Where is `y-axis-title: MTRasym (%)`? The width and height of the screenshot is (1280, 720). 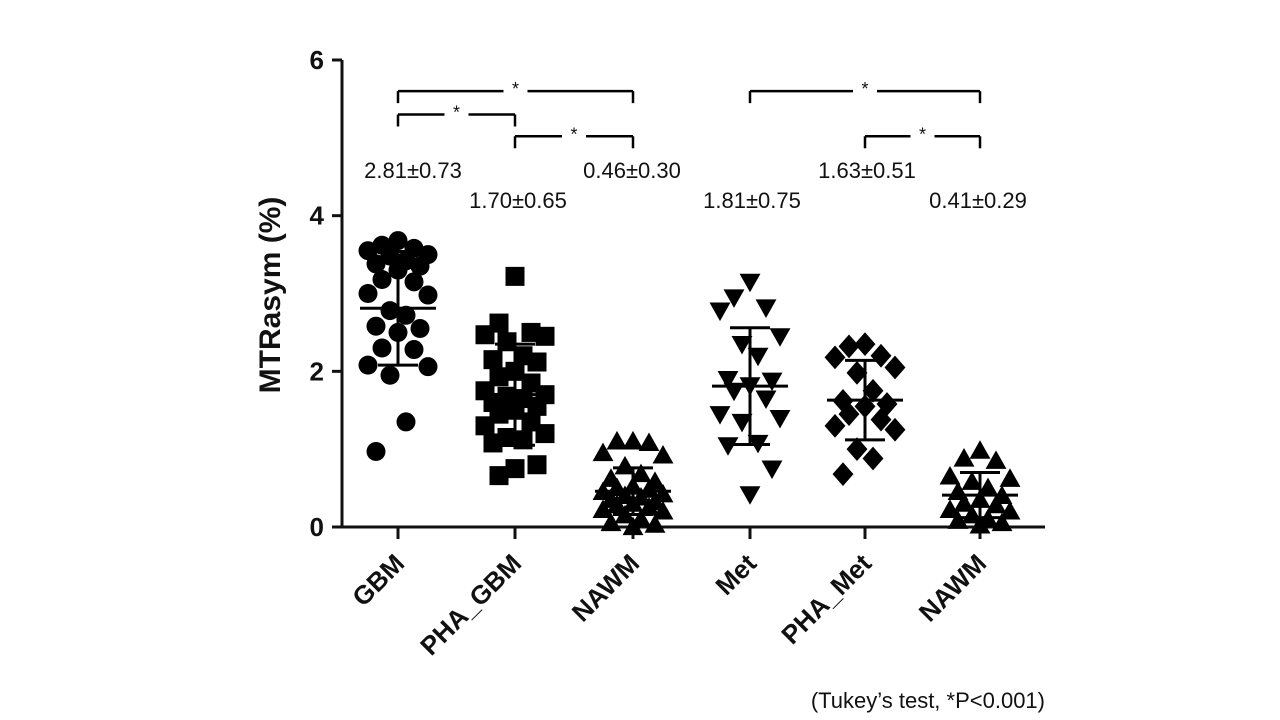 y-axis-title: MTRasym (%) is located at coordinates (270, 295).